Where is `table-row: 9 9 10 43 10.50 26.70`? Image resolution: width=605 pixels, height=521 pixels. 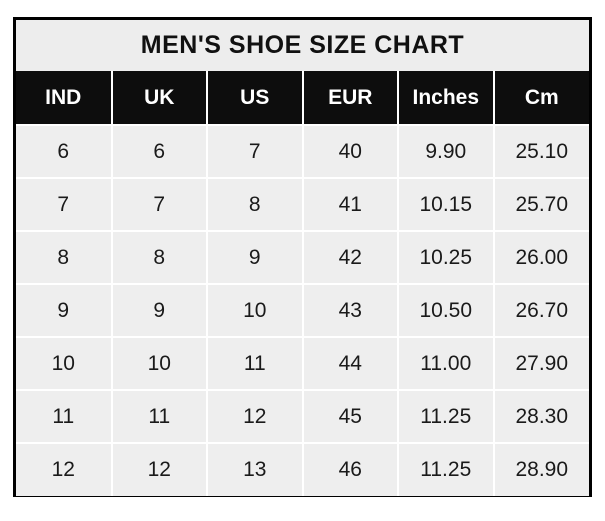 table-row: 9 9 10 43 10.50 26.70 is located at coordinates (302, 310).